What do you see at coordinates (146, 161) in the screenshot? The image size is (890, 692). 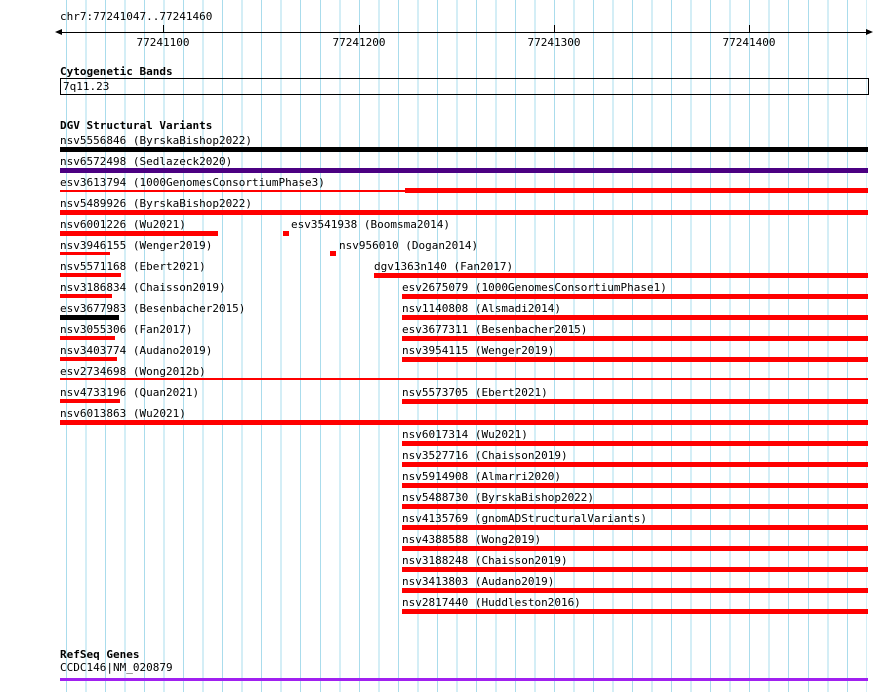 I see `variant-label: nsv6572498 (Sedlazeck2020)` at bounding box center [146, 161].